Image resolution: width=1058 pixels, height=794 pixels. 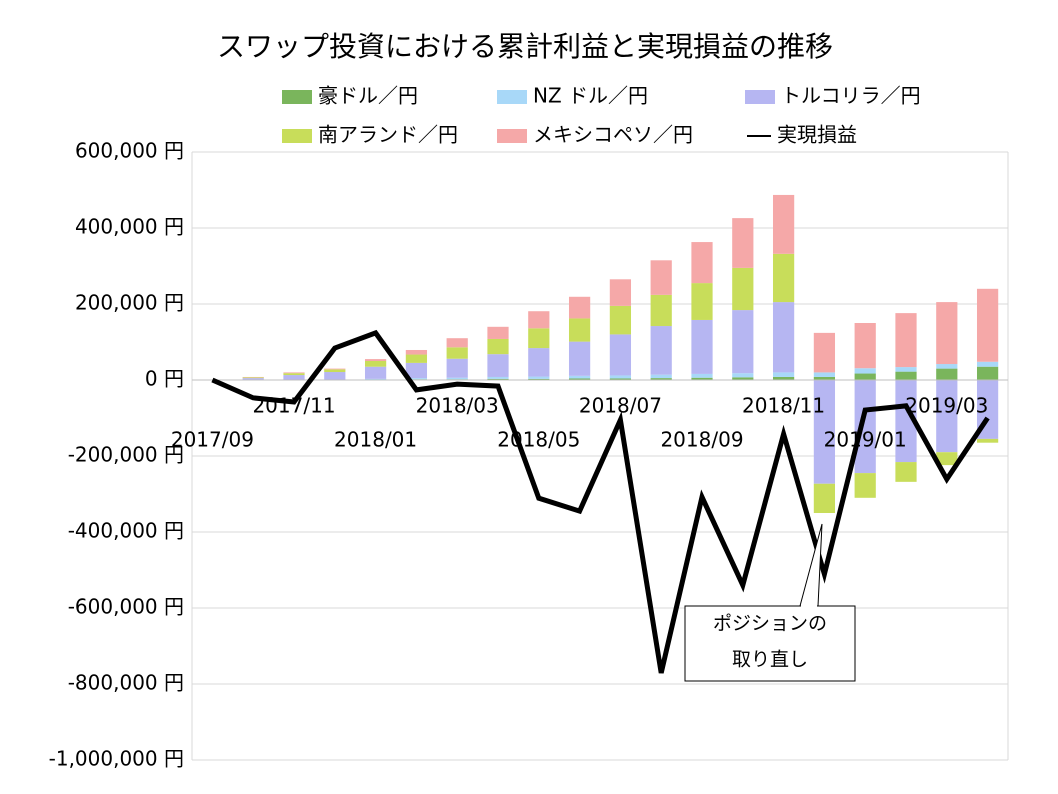 I want to click on annotation-text: ポジションの, so click(x=770, y=624).